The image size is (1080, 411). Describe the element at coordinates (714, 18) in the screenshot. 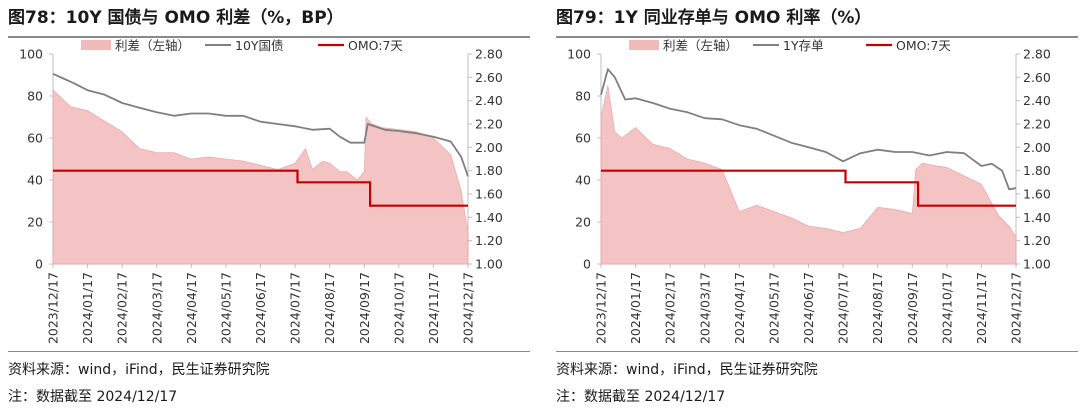

I see `chart-title: 图79：1Y 同业存单与 OMO 利率（%）` at that location.